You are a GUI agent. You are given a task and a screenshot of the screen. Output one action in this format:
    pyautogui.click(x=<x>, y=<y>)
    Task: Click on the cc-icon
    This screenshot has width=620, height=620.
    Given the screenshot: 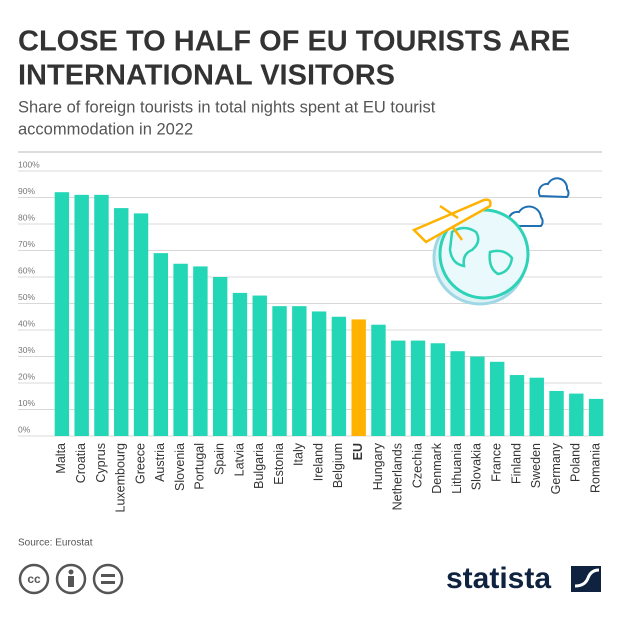 What is the action you would take?
    pyautogui.click(x=34, y=579)
    